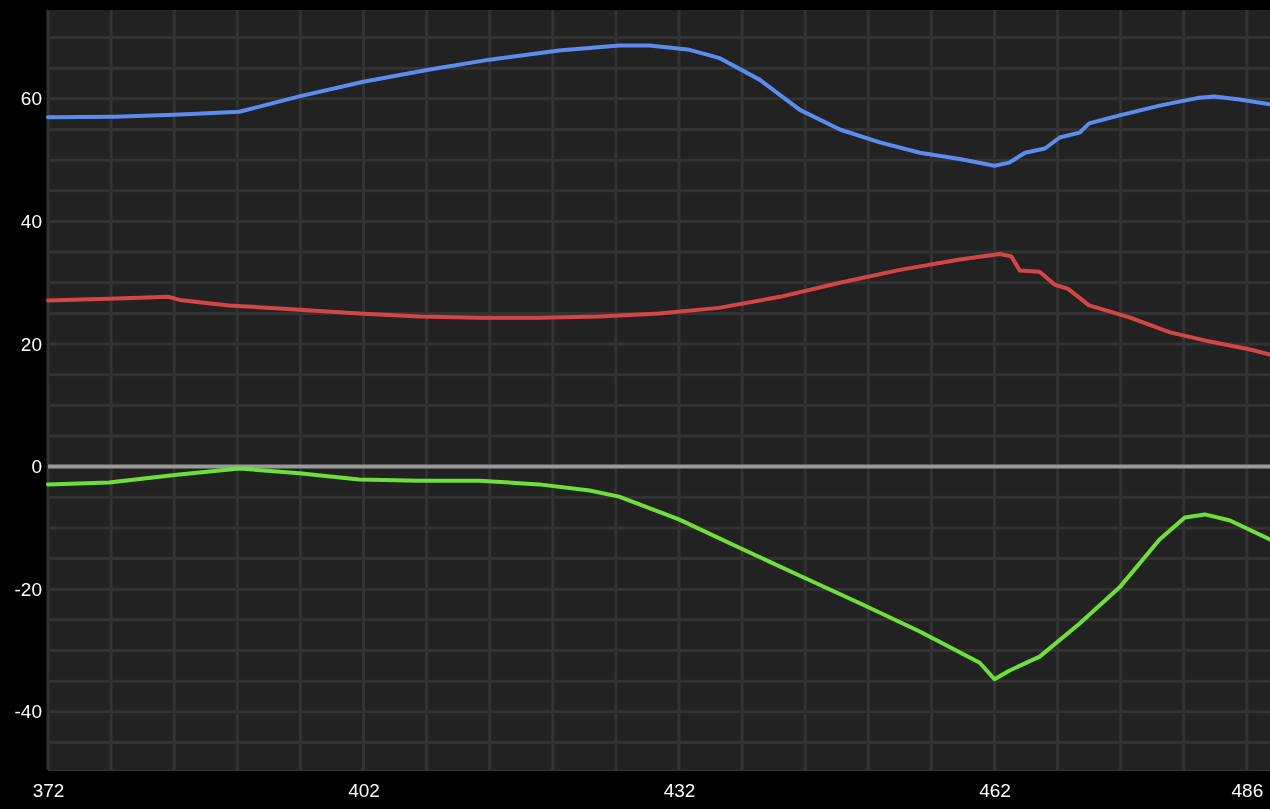 The height and width of the screenshot is (809, 1270). I want to click on x-tick-label: 402, so click(364, 791).